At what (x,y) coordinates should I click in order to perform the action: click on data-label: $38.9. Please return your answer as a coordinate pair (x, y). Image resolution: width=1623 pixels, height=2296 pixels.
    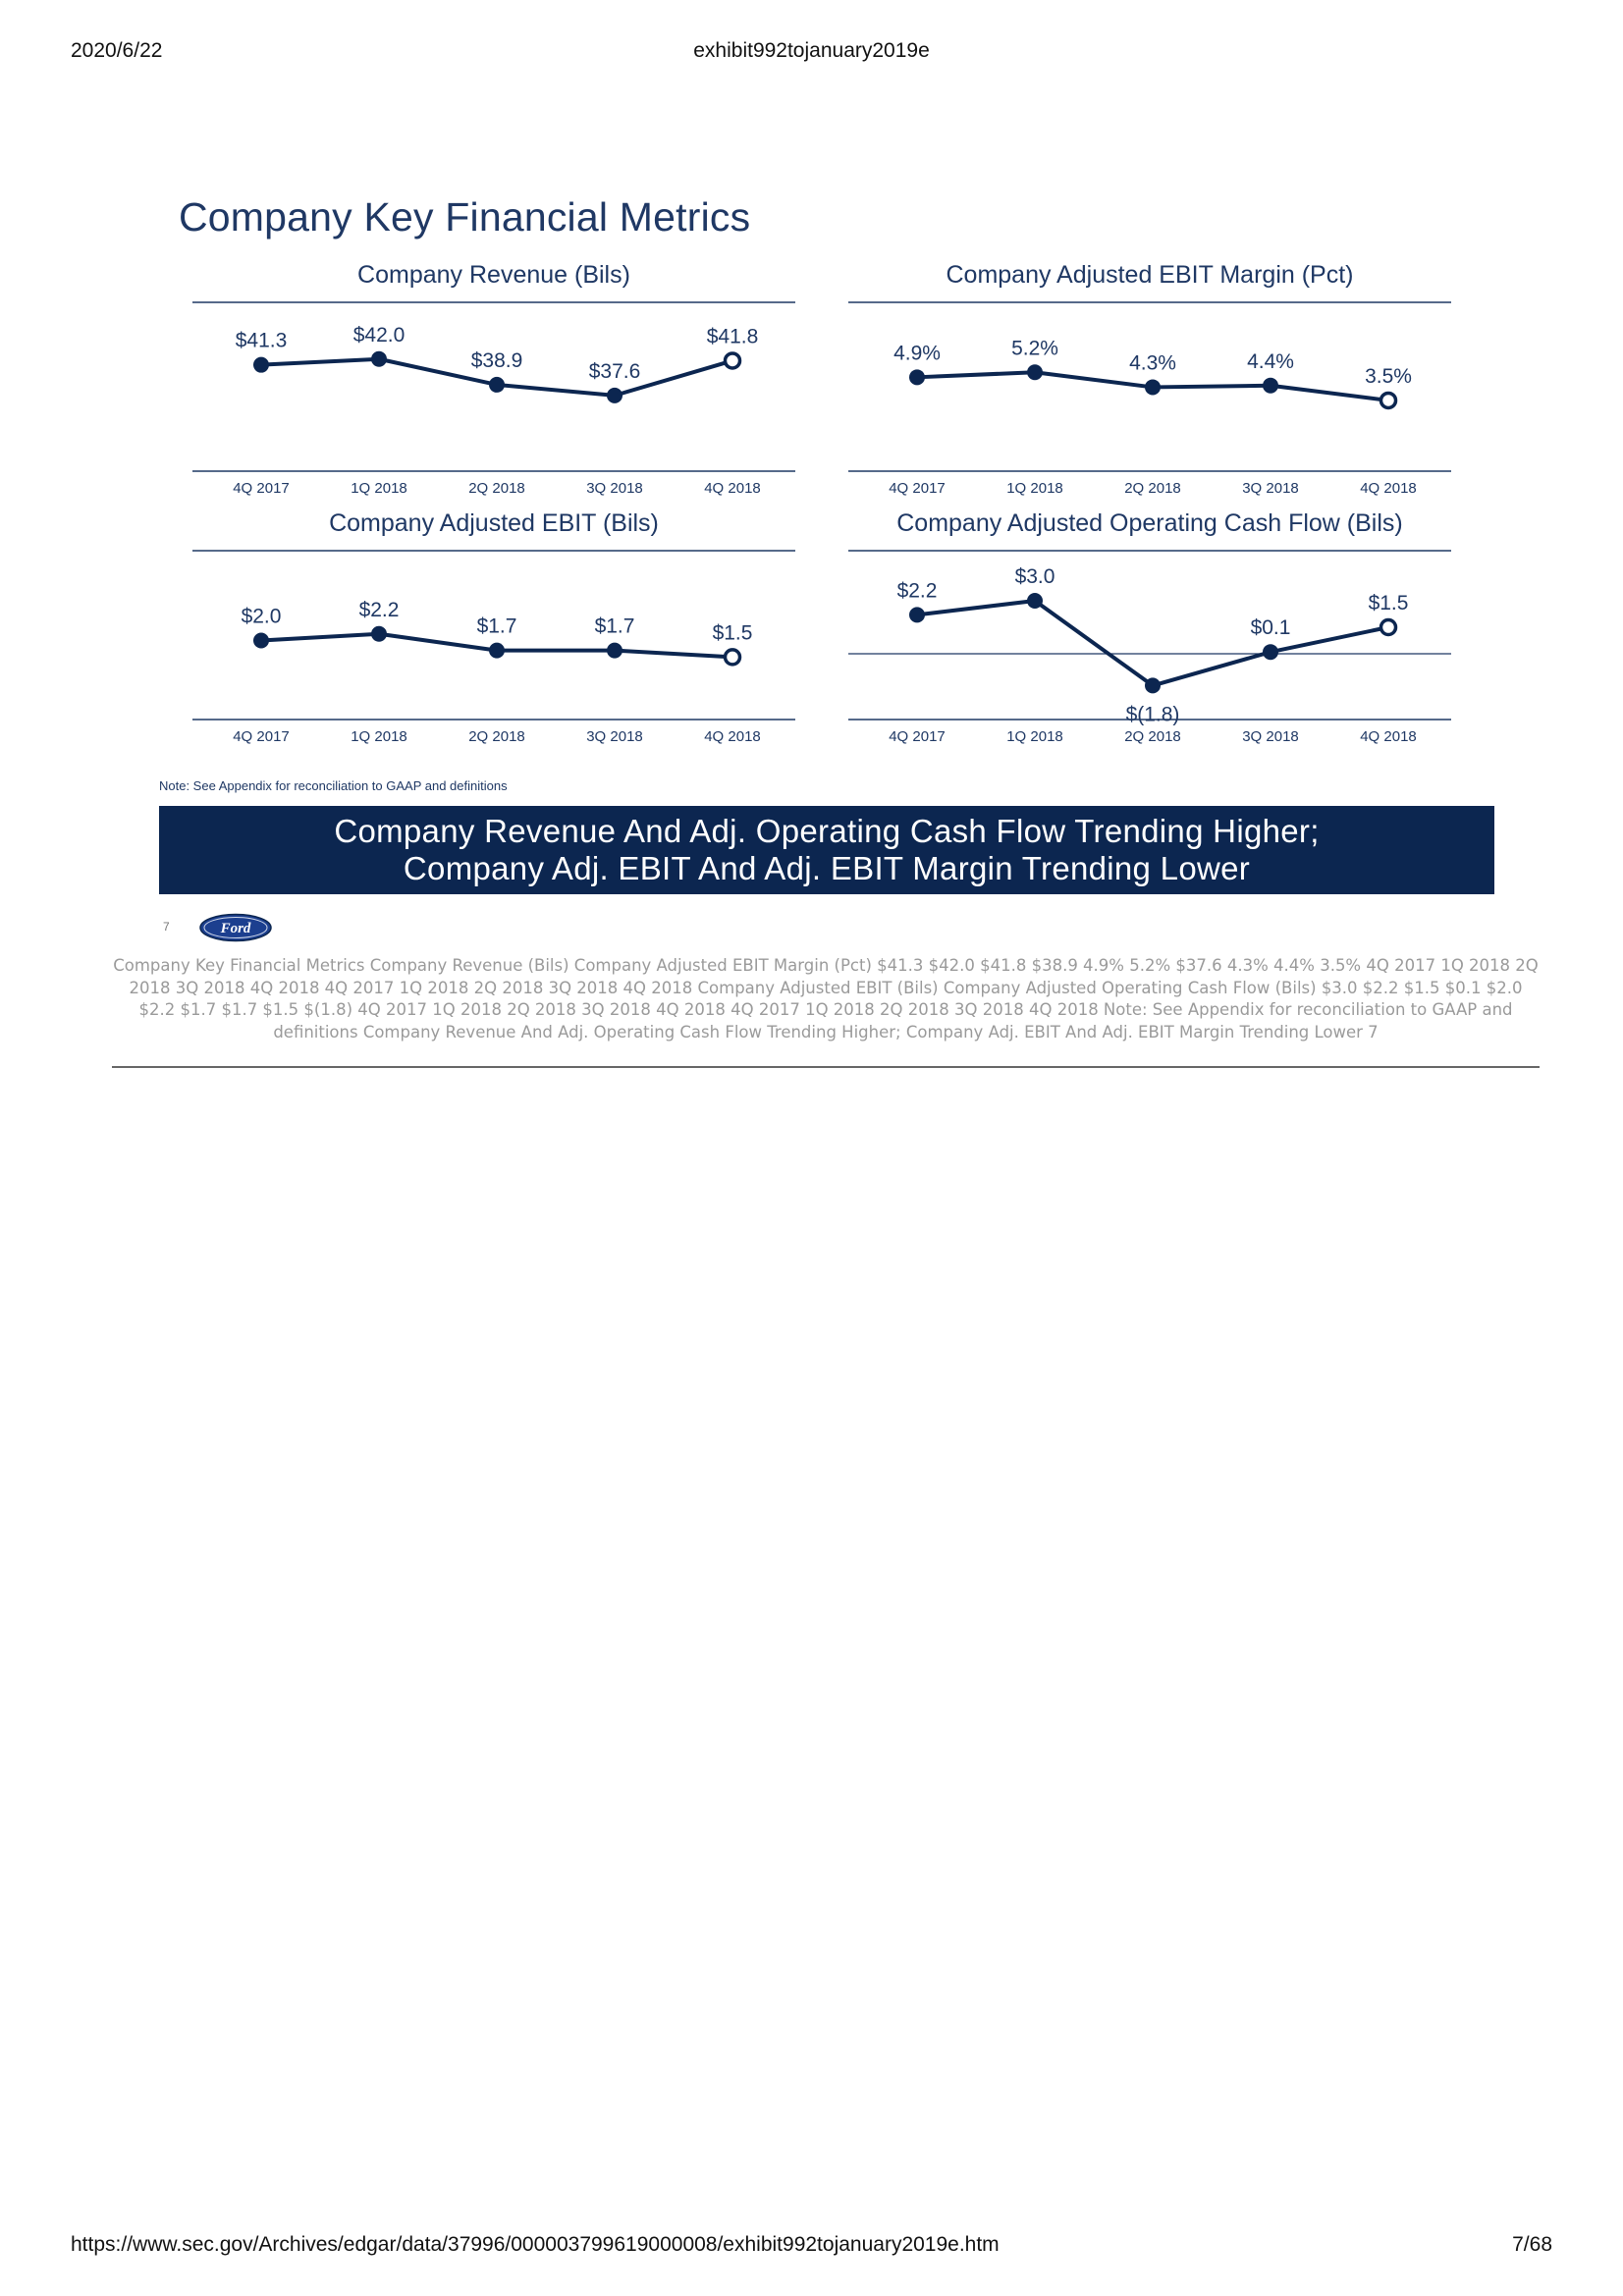
    Looking at the image, I should click on (497, 361).